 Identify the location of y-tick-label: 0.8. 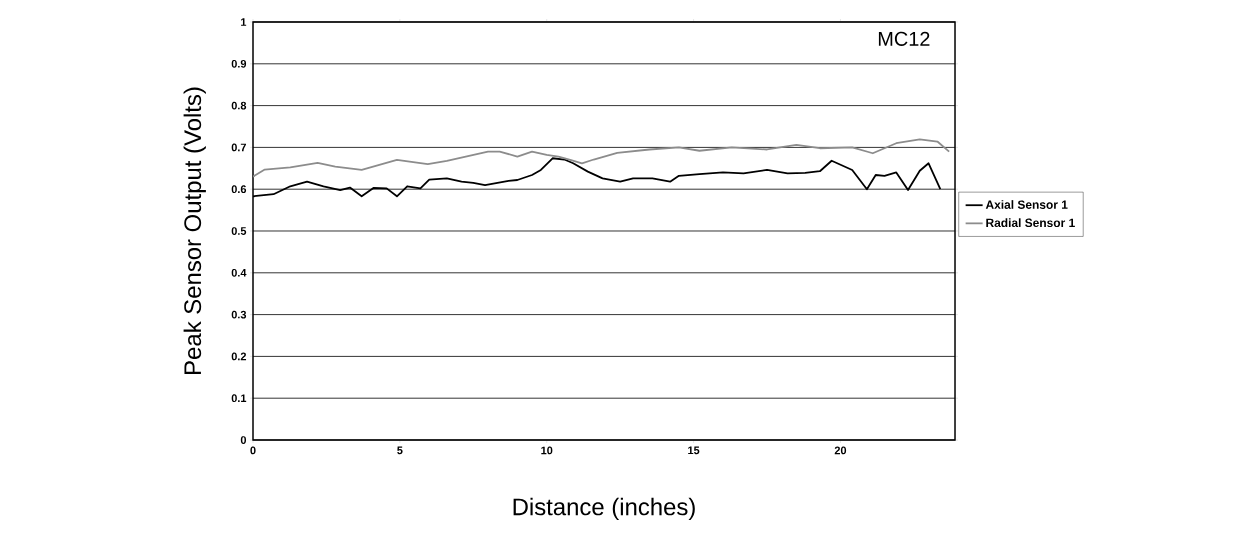
(239, 105).